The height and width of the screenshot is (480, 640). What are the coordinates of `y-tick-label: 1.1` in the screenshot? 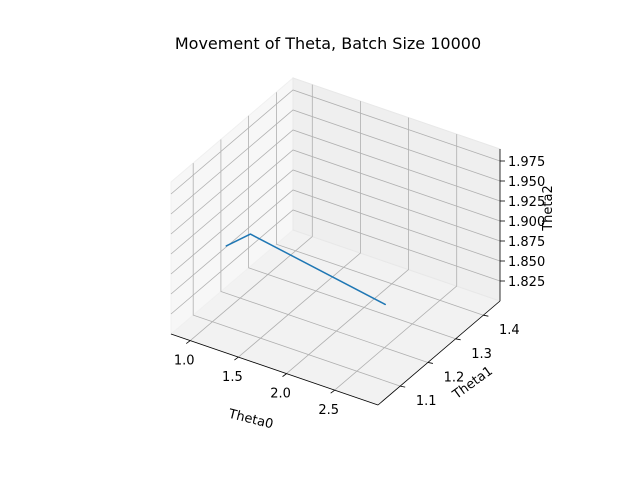 It's located at (426, 401).